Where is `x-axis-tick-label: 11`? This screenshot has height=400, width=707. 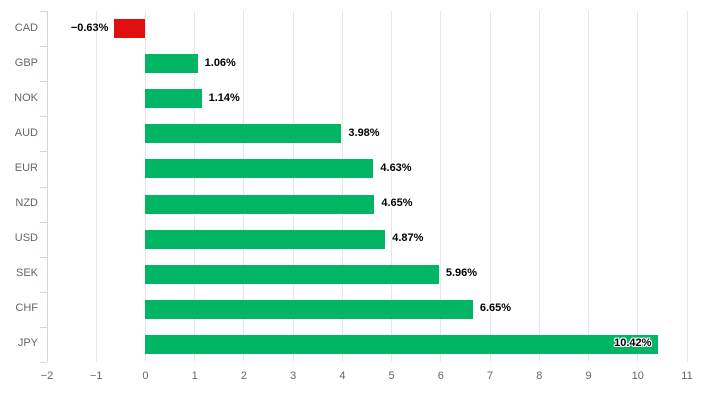 x-axis-tick-label: 11 is located at coordinates (687, 376).